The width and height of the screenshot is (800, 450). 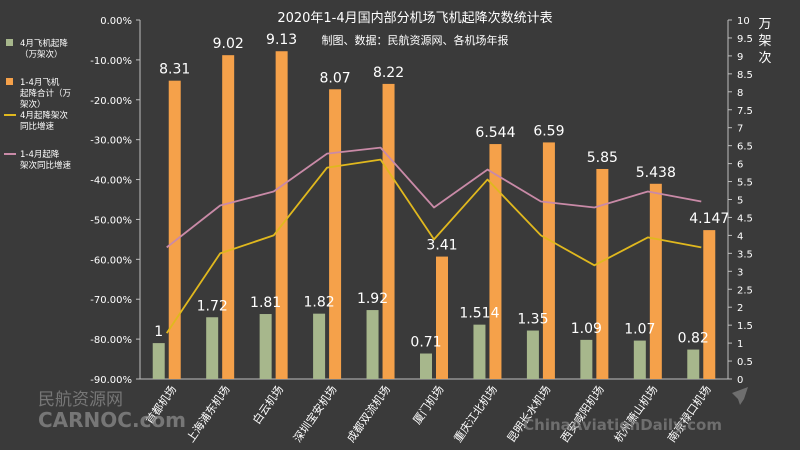 I want to click on bar-data-label: 1, so click(x=158, y=332).